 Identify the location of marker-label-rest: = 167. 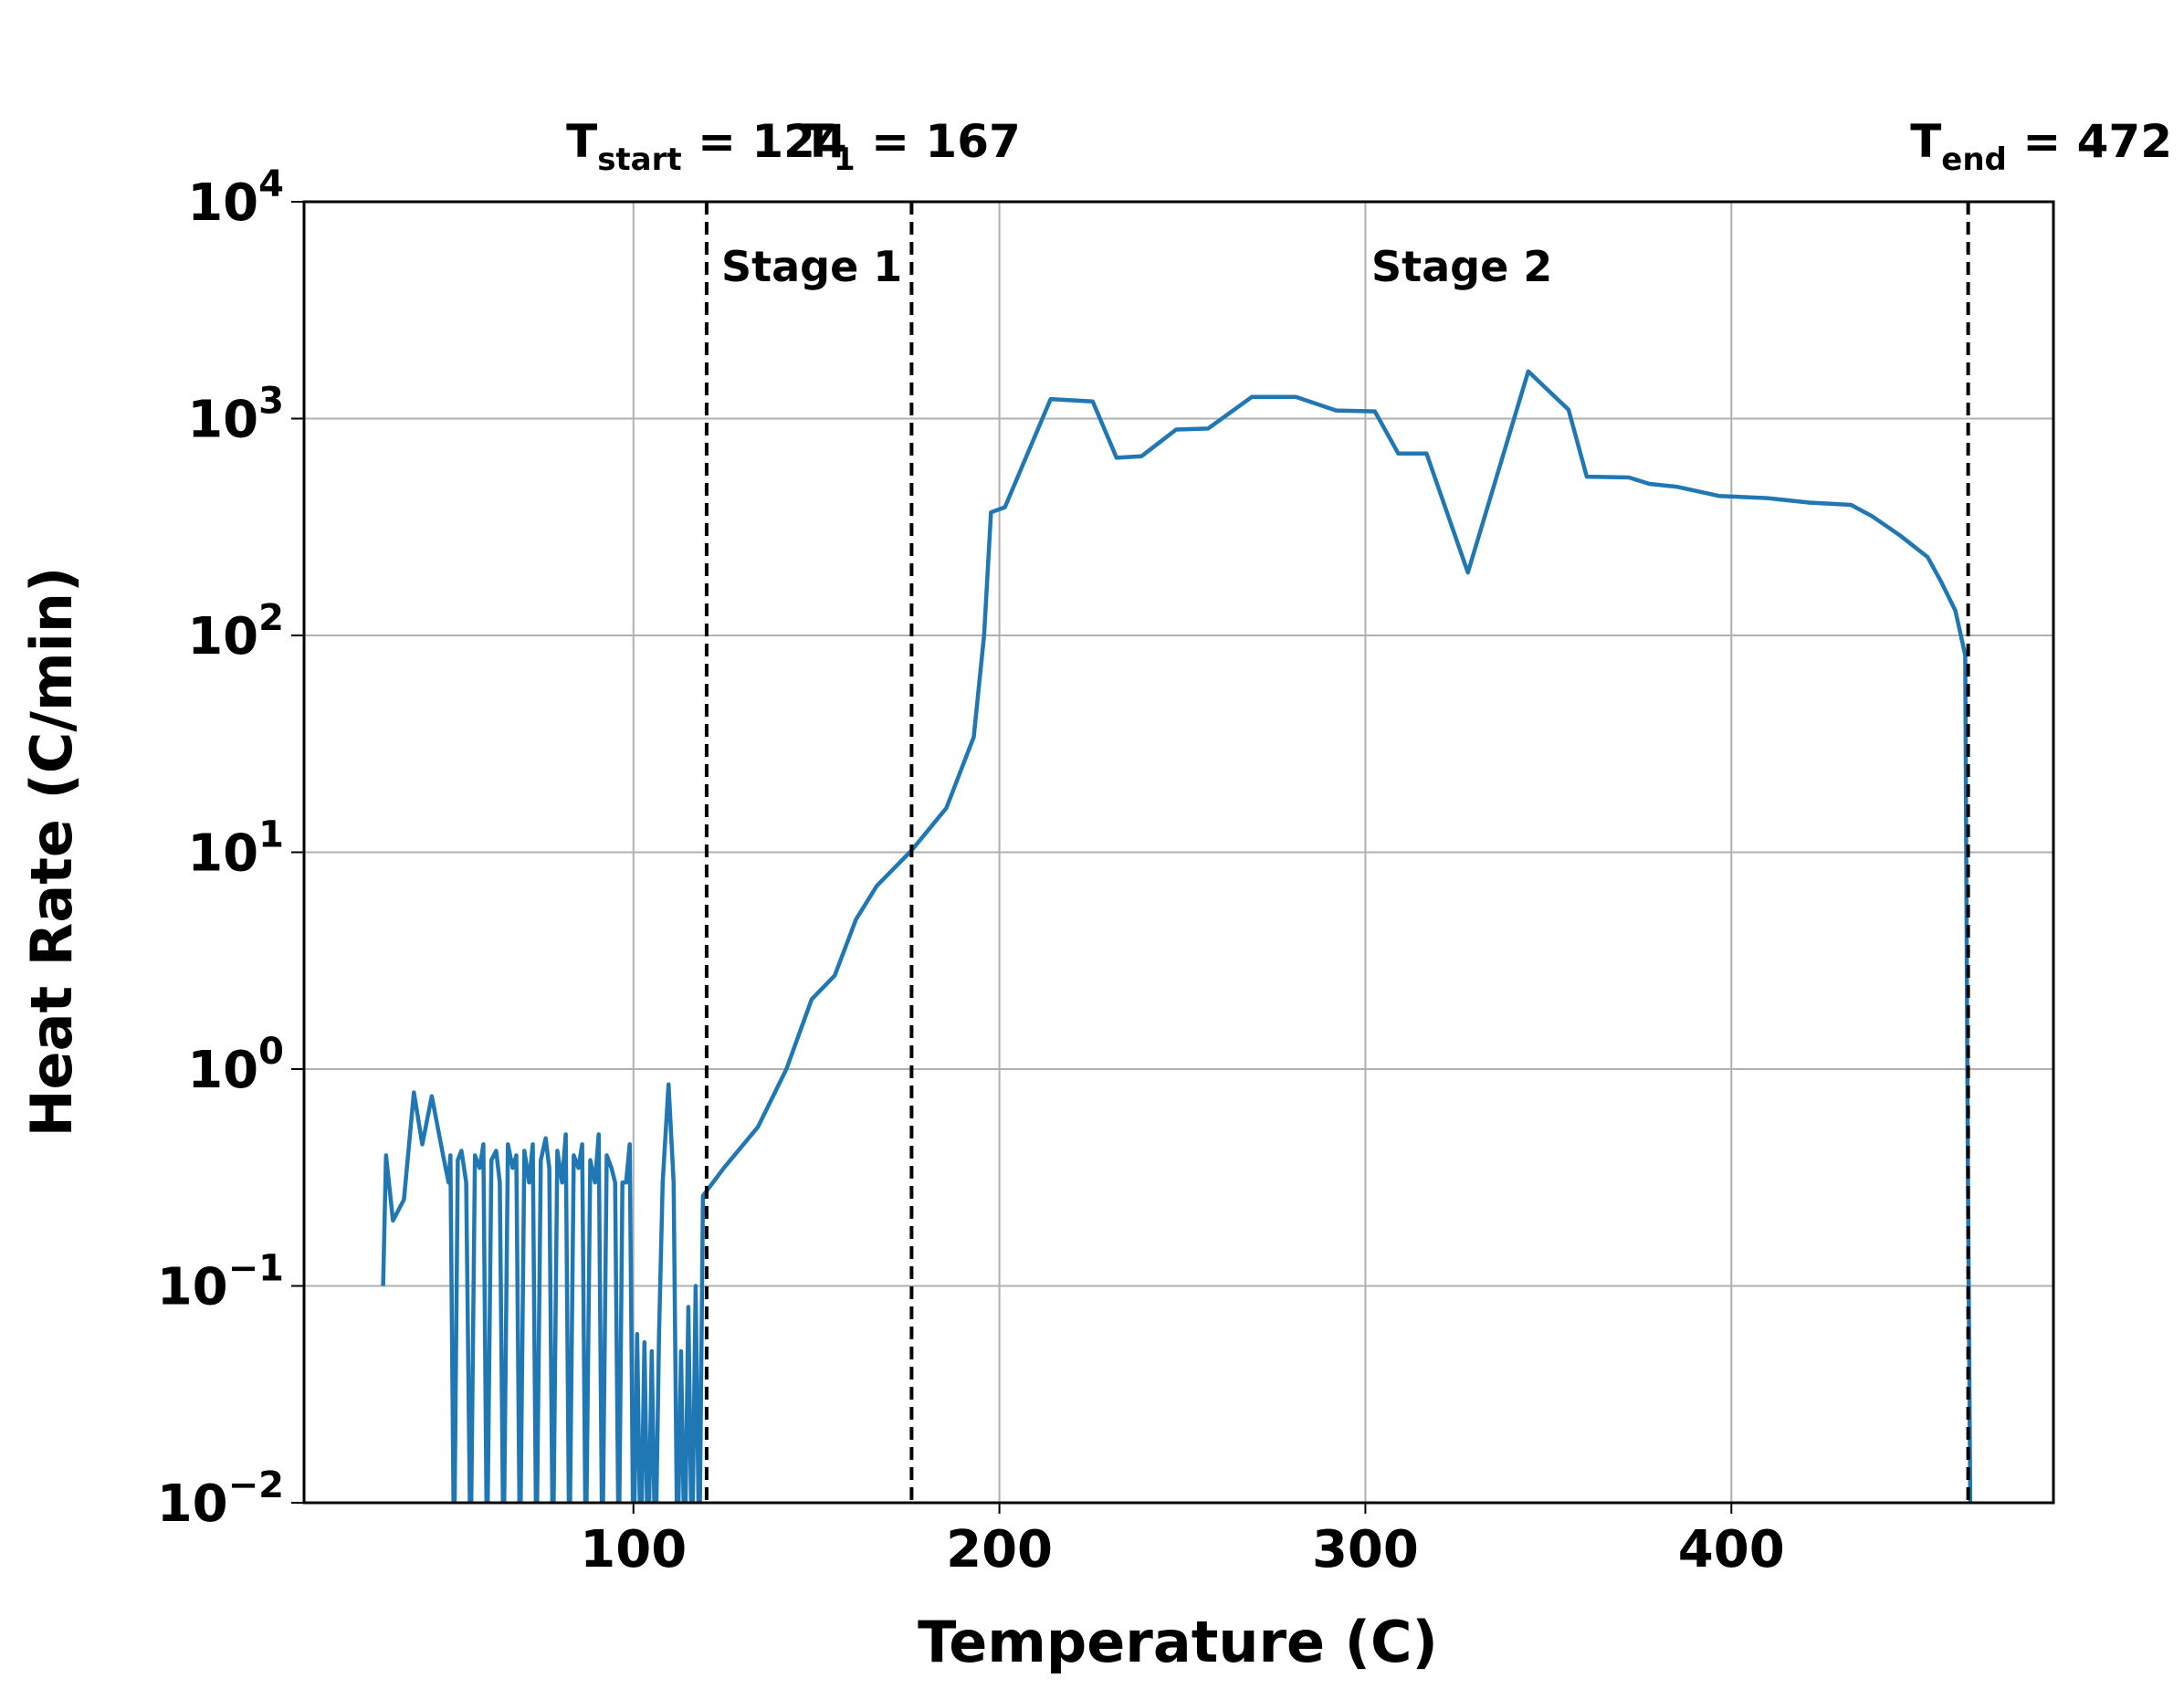
(939, 141).